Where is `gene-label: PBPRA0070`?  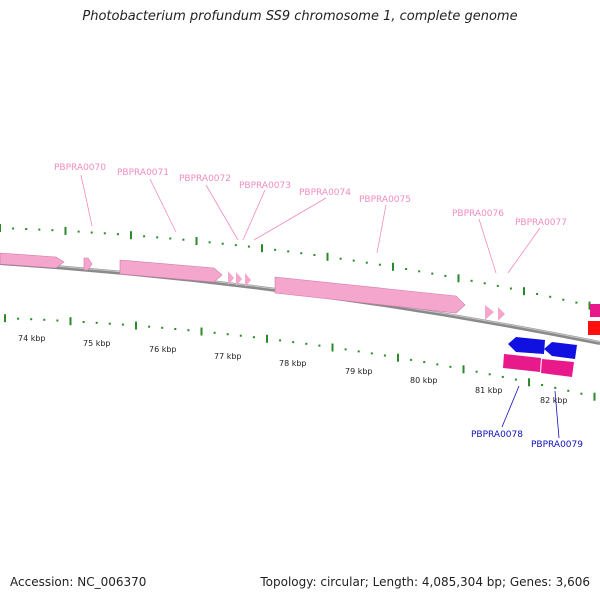 gene-label: PBPRA0070 is located at coordinates (80, 168).